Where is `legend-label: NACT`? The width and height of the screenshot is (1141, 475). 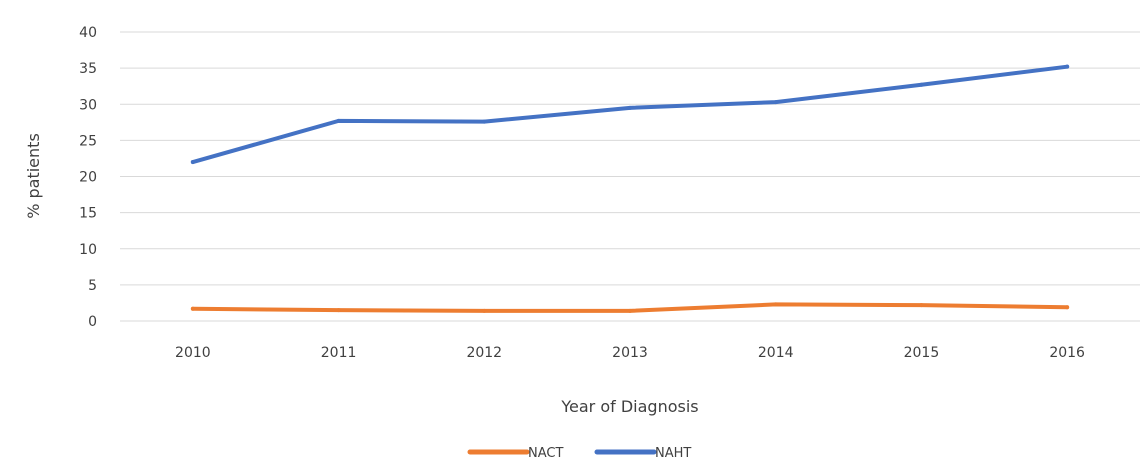
legend-label: NACT is located at coordinates (545, 453).